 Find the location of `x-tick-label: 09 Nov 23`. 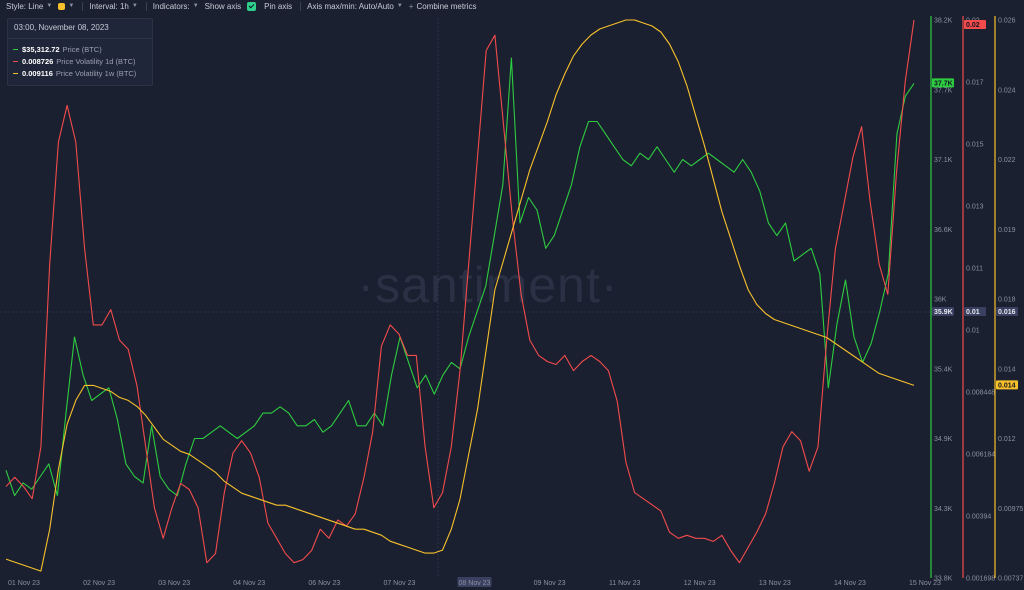

x-tick-label: 09 Nov 23 is located at coordinates (550, 583).